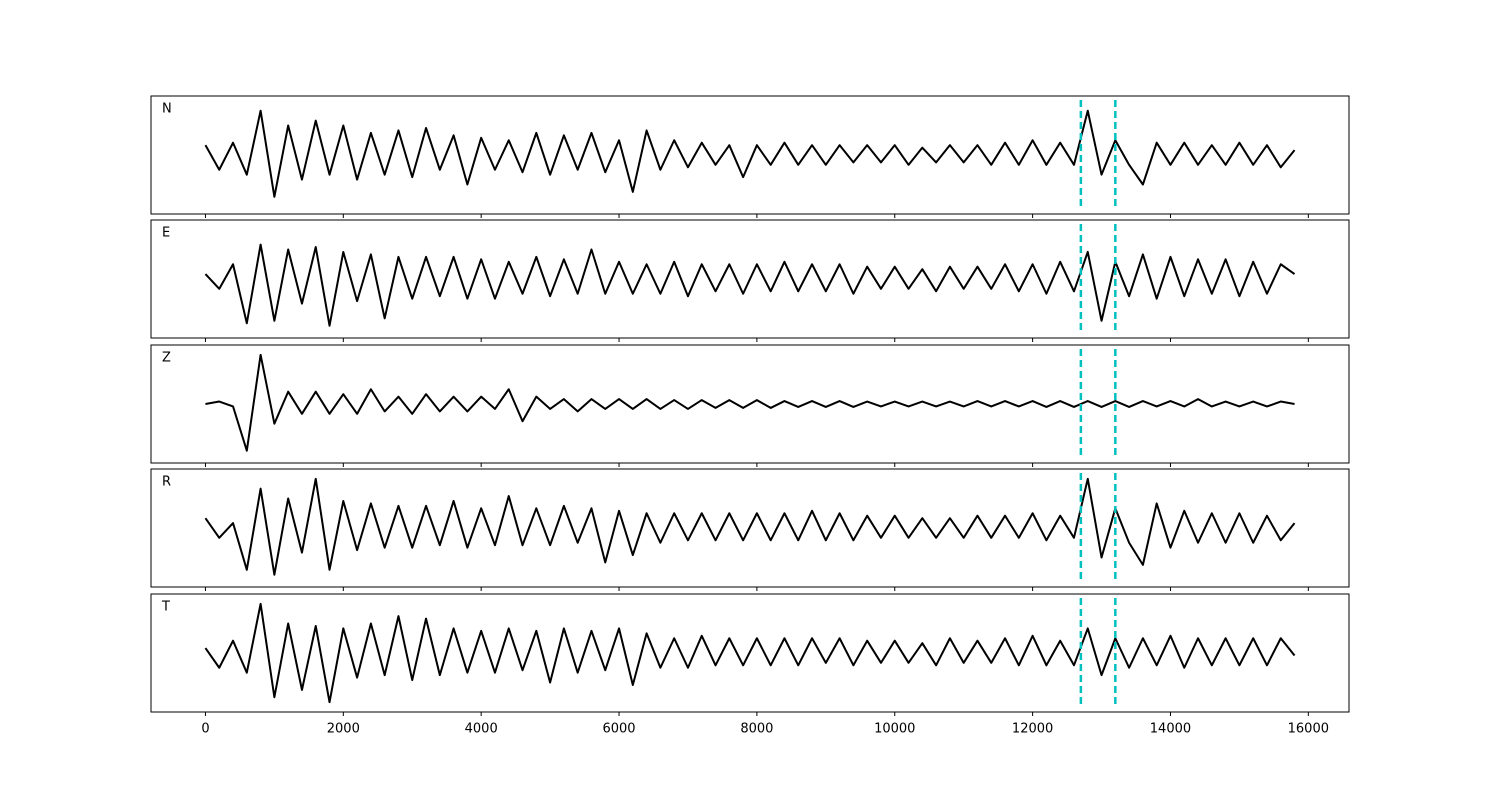  Describe the element at coordinates (1308, 729) in the screenshot. I see `x-tick-label: 16000` at that location.